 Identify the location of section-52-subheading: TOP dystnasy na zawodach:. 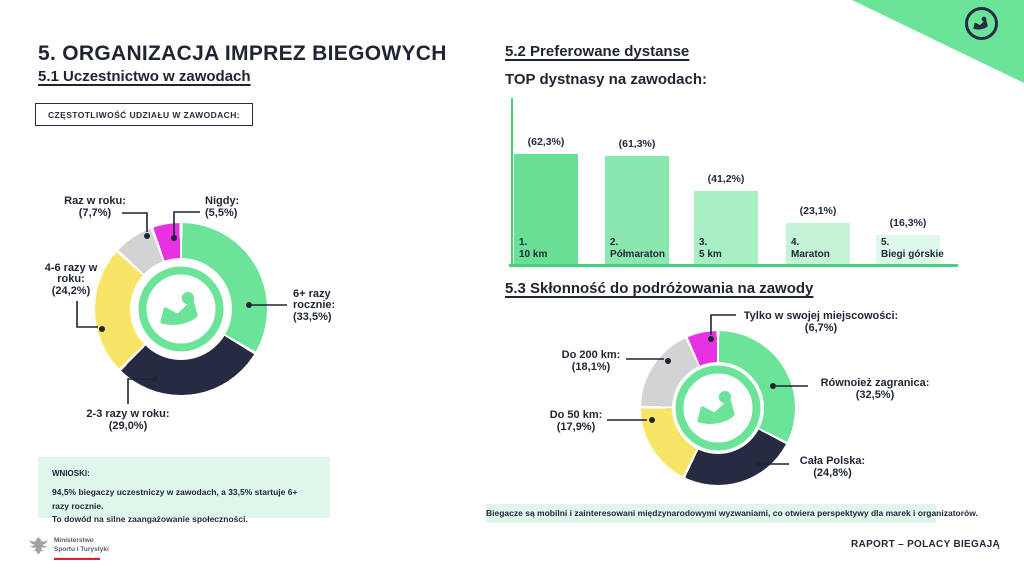
(606, 79).